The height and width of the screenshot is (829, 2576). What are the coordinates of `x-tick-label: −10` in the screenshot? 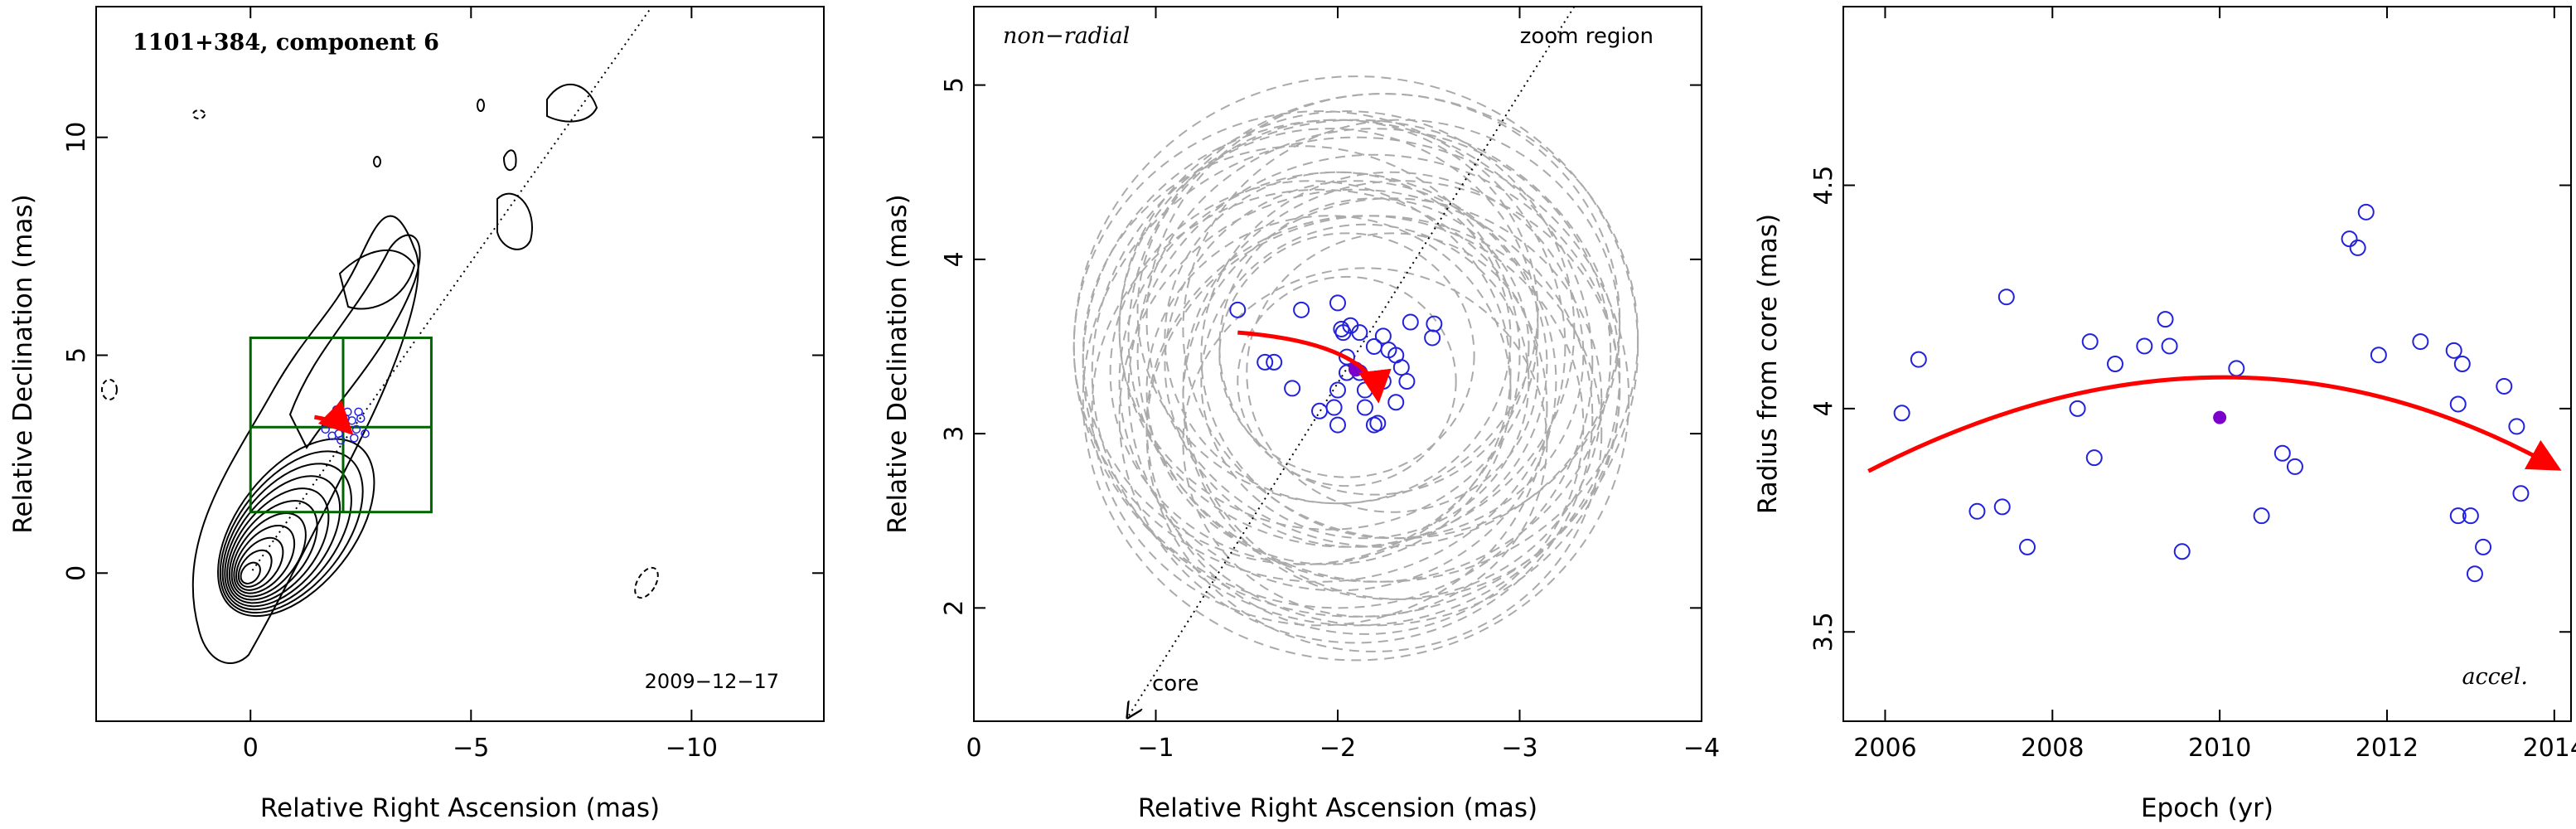 It's located at (692, 748).